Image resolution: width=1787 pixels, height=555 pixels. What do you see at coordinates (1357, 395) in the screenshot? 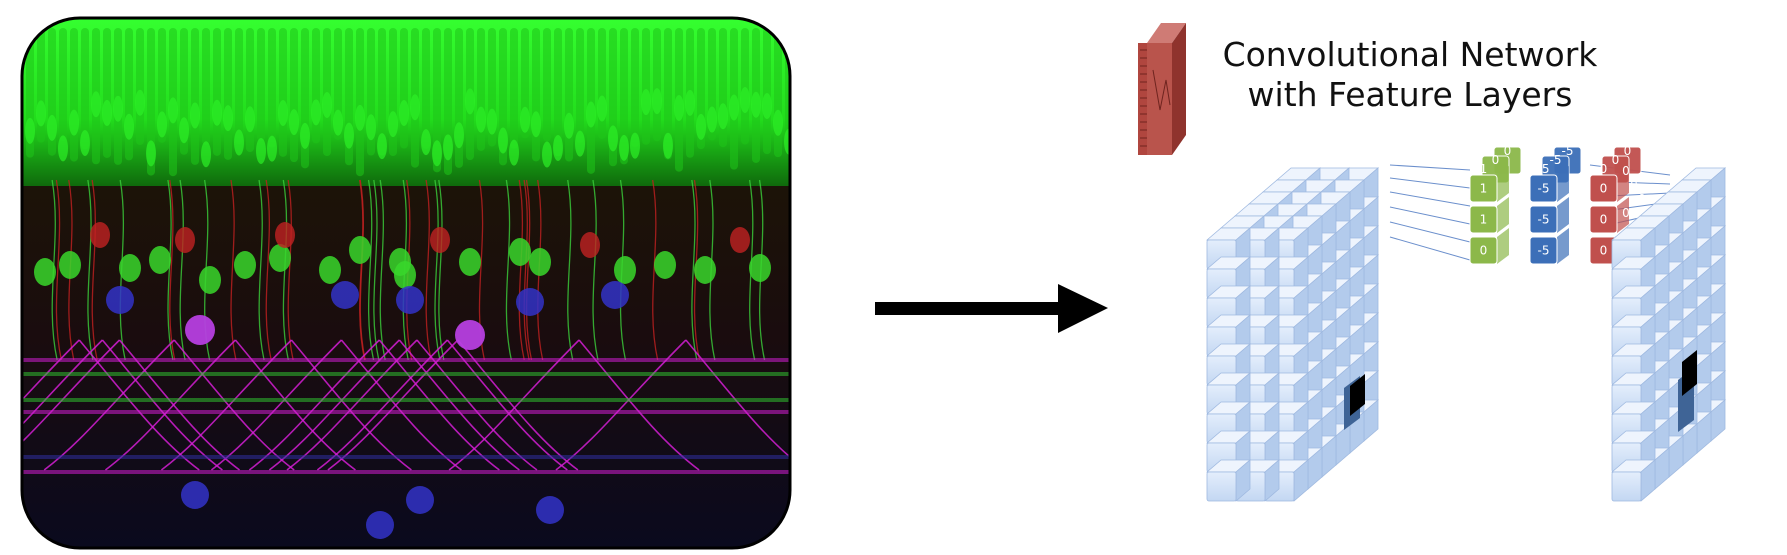
I see `input-active-cell` at bounding box center [1357, 395].